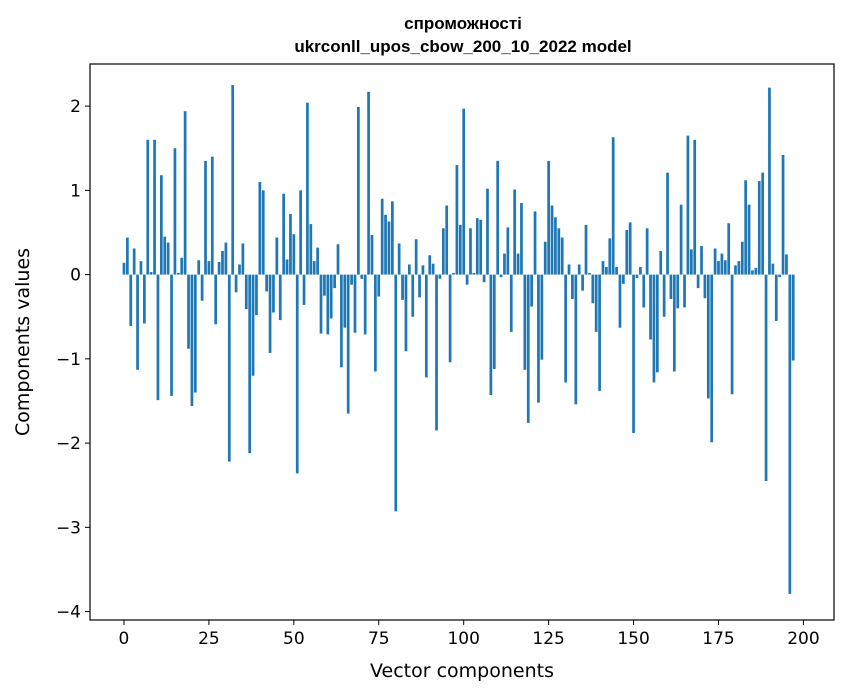 This screenshot has height=696, width=847. Describe the element at coordinates (462, 671) in the screenshot. I see `x-axis-label: Vector components` at that location.